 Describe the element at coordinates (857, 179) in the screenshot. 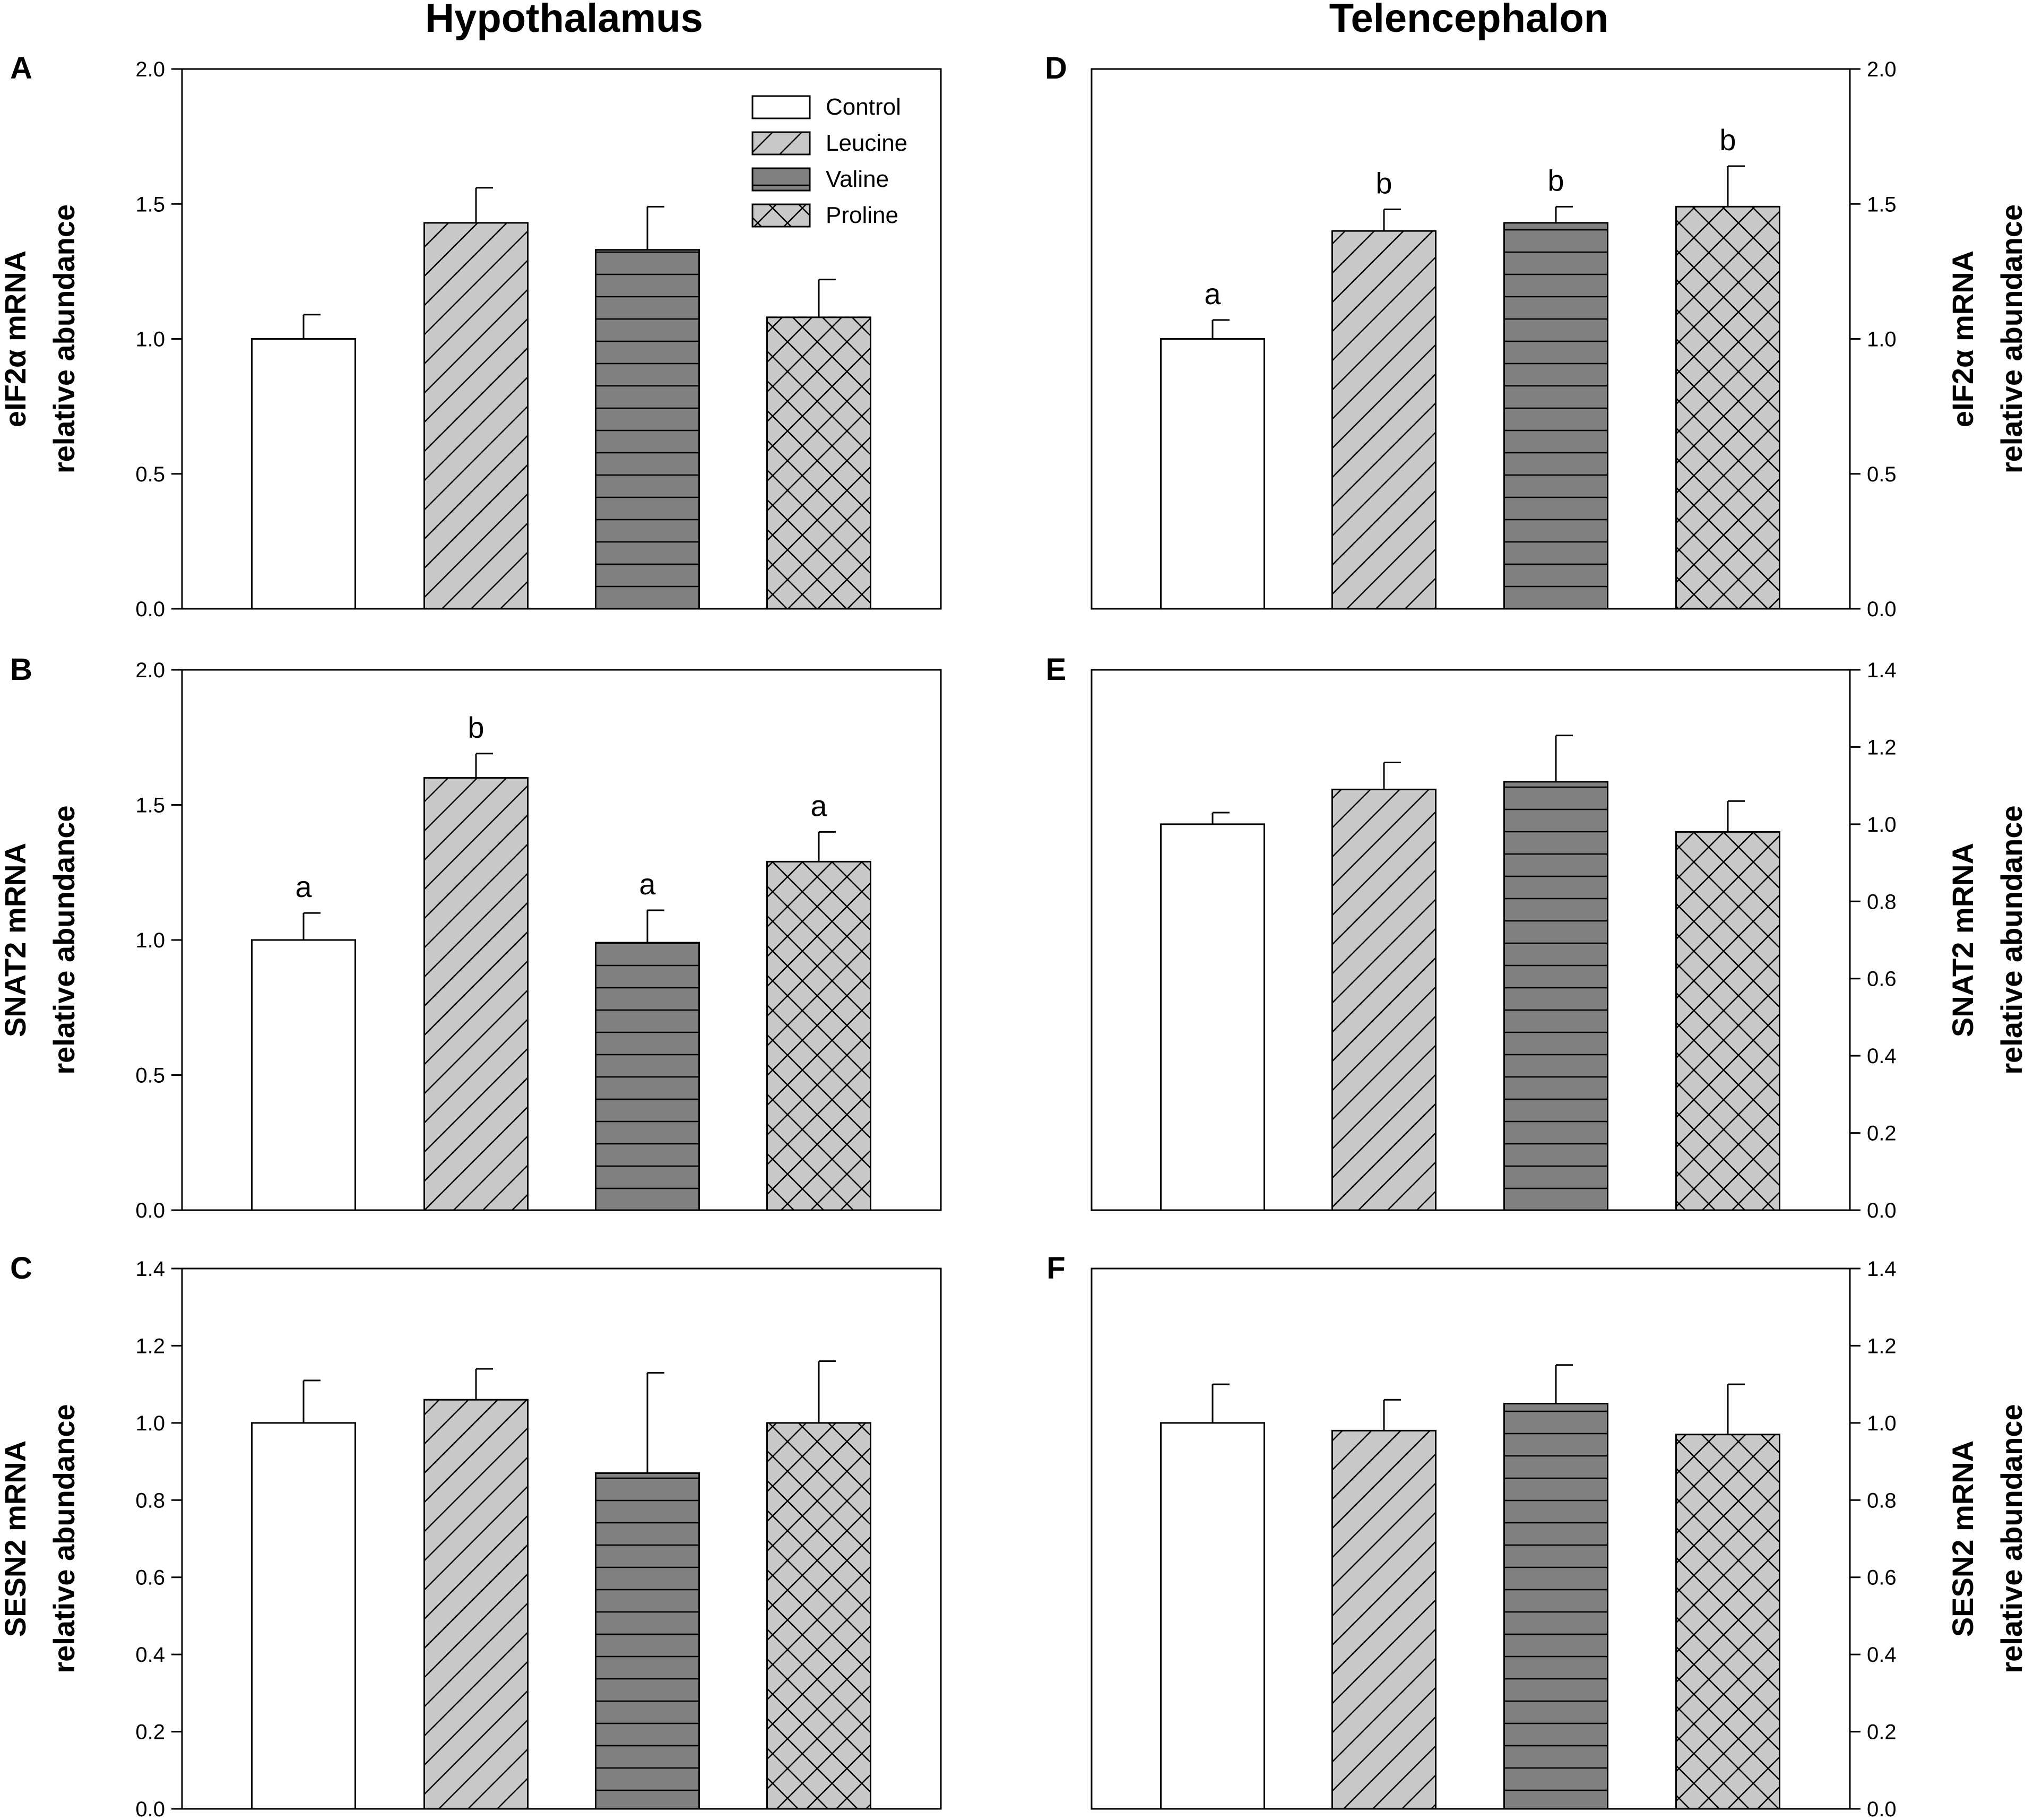

I see `legend-label: Valine` at that location.